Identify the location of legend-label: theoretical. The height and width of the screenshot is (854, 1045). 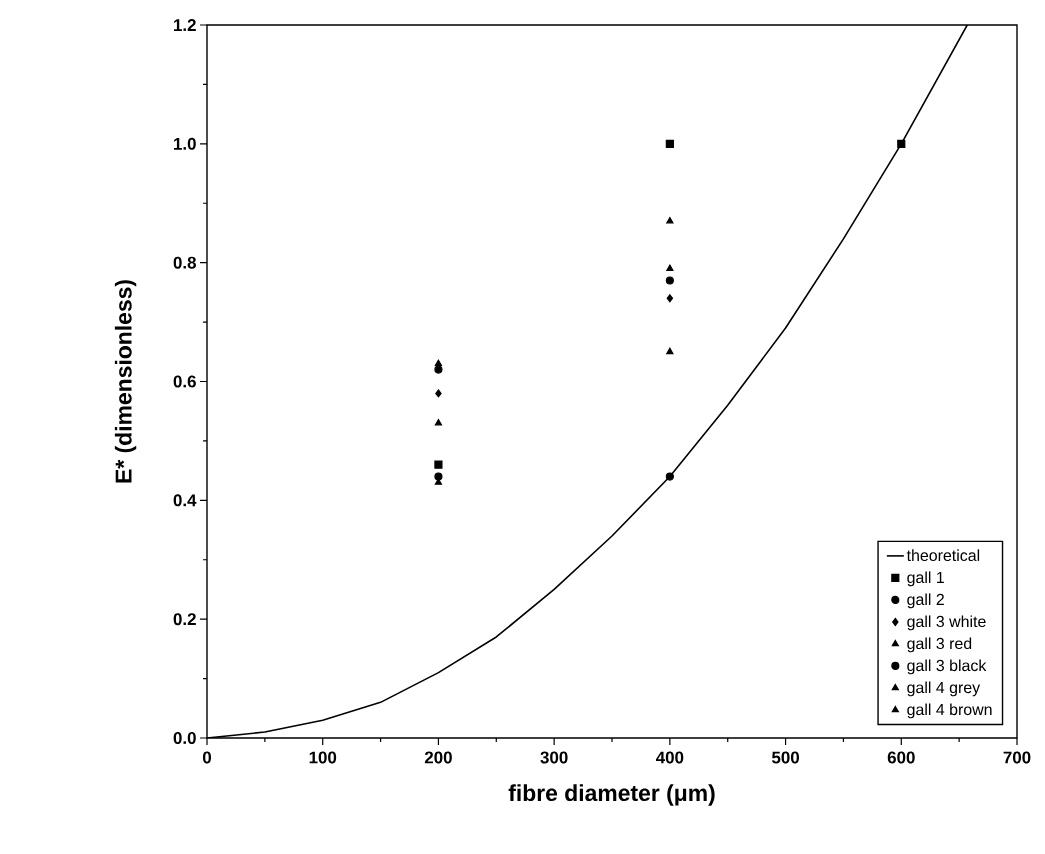
(943, 555).